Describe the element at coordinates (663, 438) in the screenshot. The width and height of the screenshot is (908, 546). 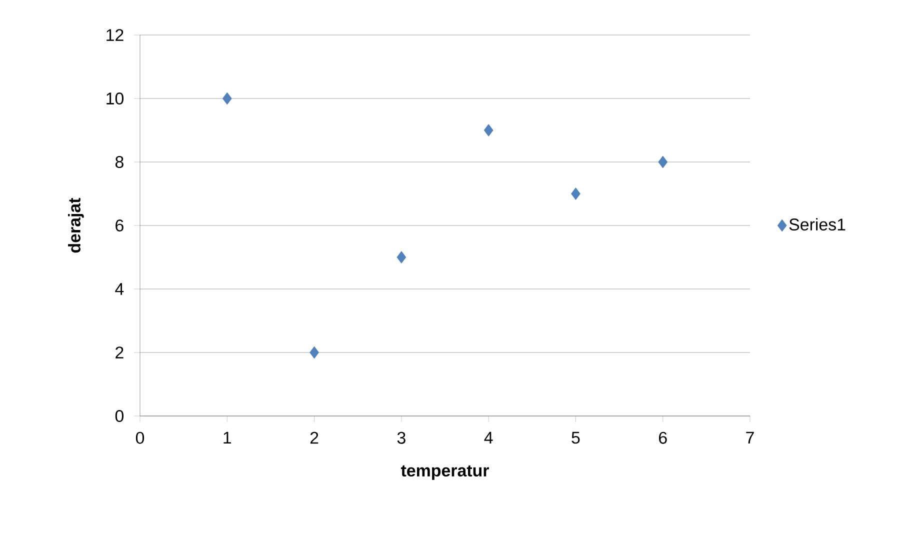
I see `x-tick-label: 6` at that location.